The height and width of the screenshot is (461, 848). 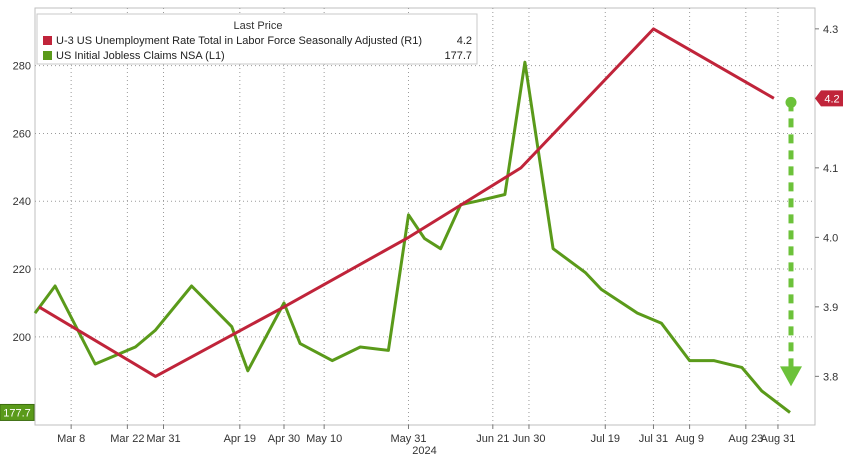 I want to click on x-axis-tick-label: Aug 31, so click(x=778, y=439).